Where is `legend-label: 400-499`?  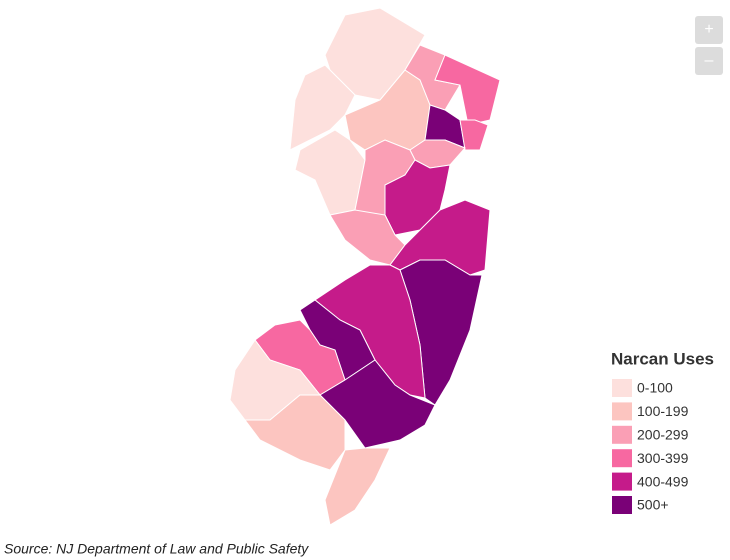 legend-label: 400-499 is located at coordinates (663, 481).